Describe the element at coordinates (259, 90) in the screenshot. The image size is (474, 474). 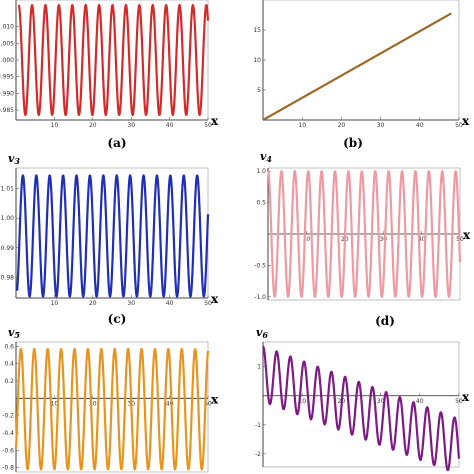
I see `panel-b-ytick-label: 5` at that location.